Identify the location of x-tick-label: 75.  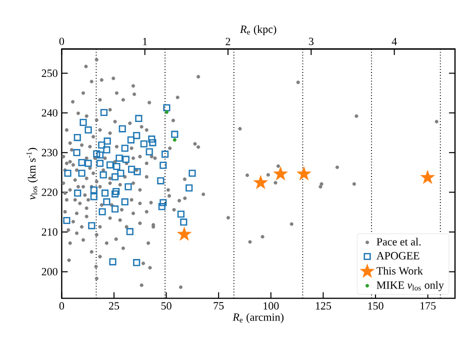
(219, 306).